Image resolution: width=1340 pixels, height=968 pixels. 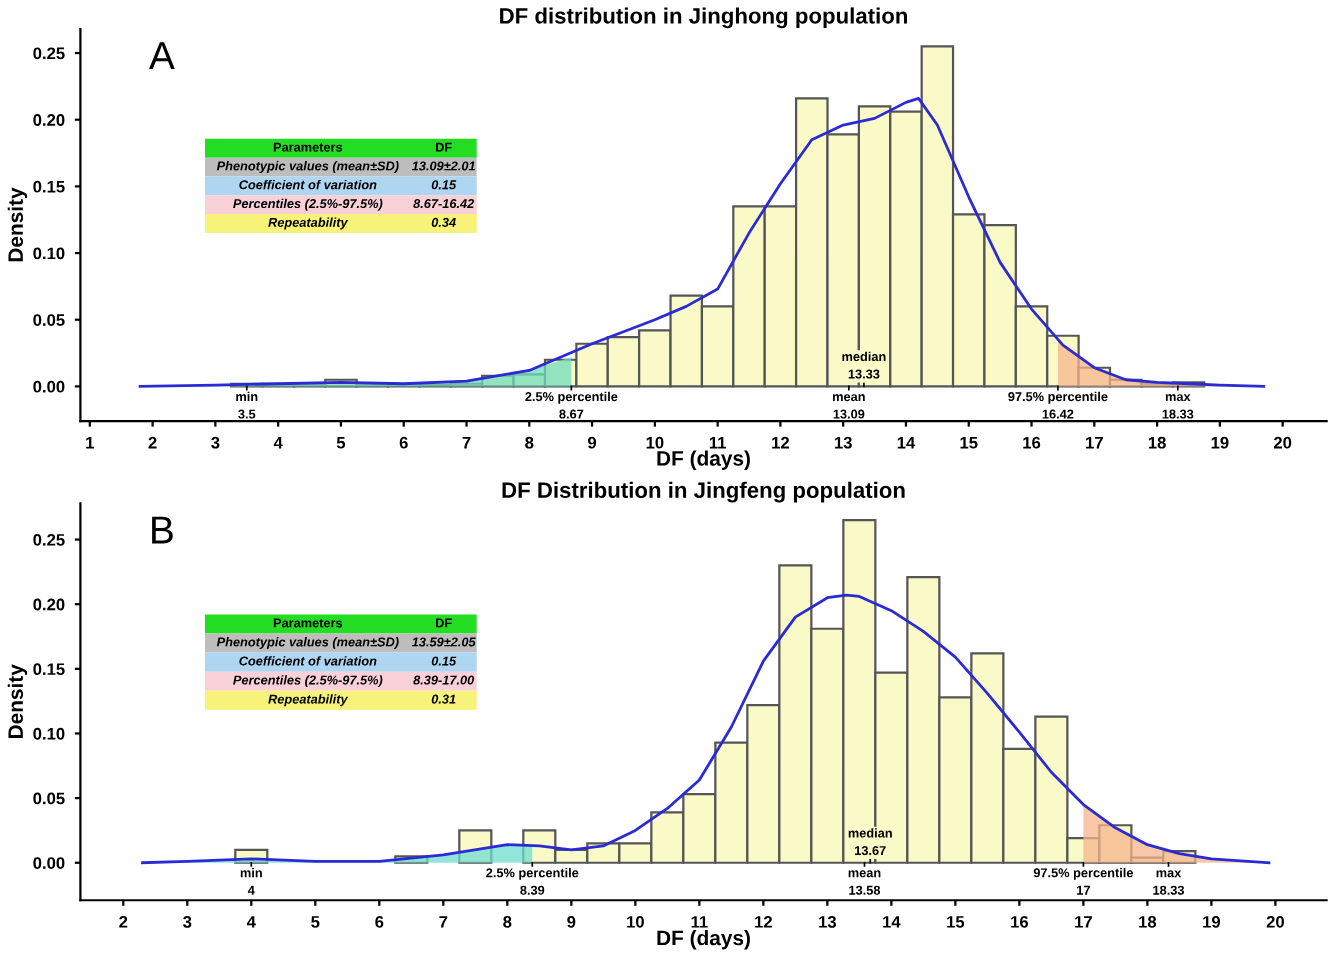 I want to click on chart-title: DF Distribution in Jingfeng population, so click(x=703, y=492).